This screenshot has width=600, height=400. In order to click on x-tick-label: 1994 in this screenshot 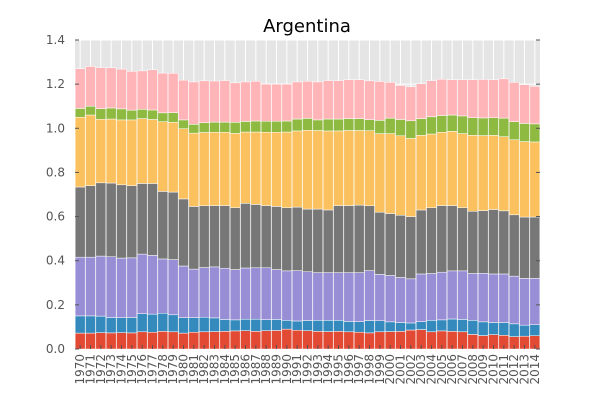, I will do `click(328, 369)`.